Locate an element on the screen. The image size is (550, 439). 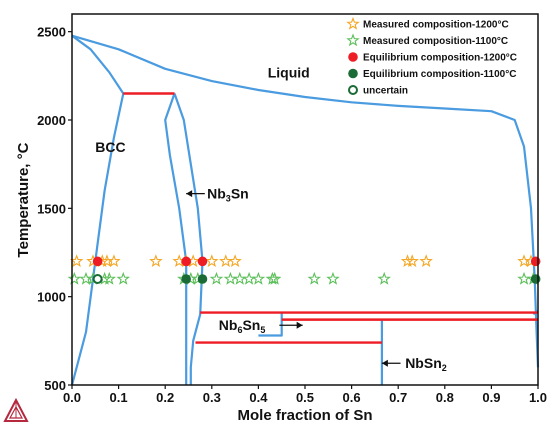
y-tick-label: 1000 is located at coordinates (51, 297).